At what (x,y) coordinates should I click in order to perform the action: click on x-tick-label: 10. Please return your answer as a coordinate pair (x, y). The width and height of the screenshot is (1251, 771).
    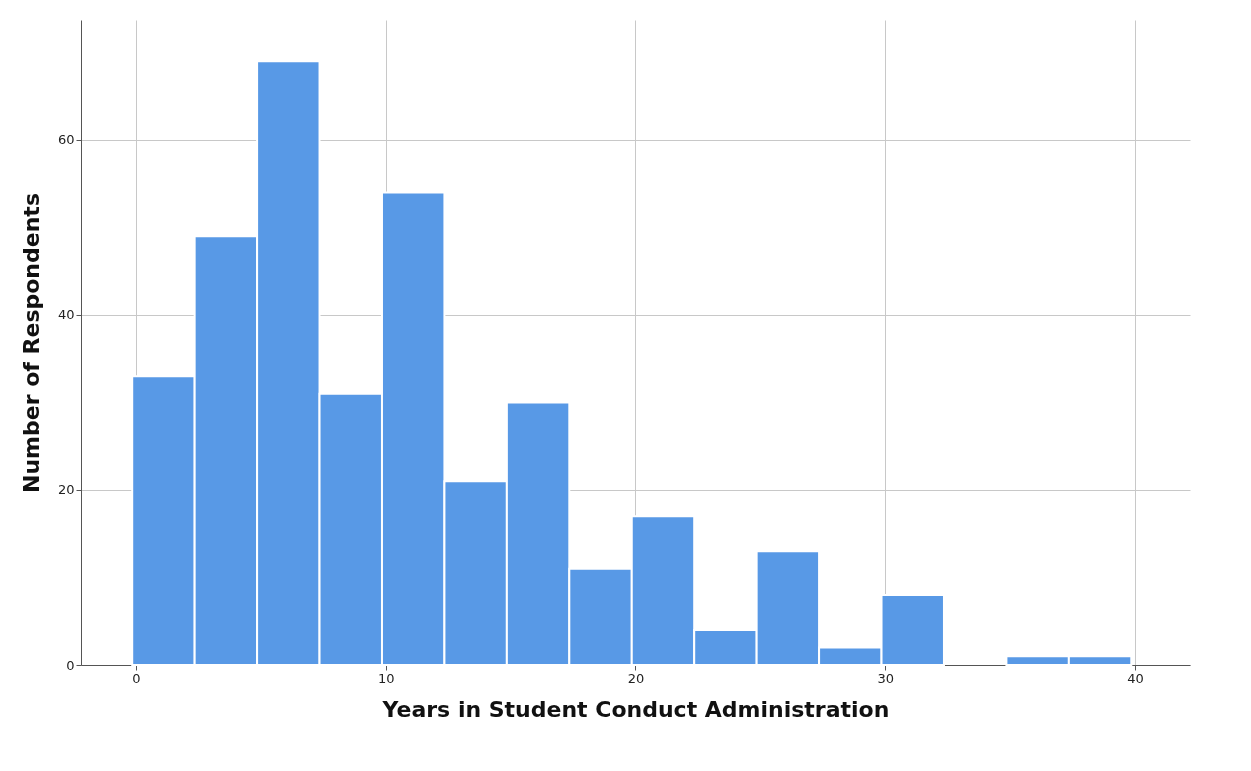
    Looking at the image, I should click on (386, 678).